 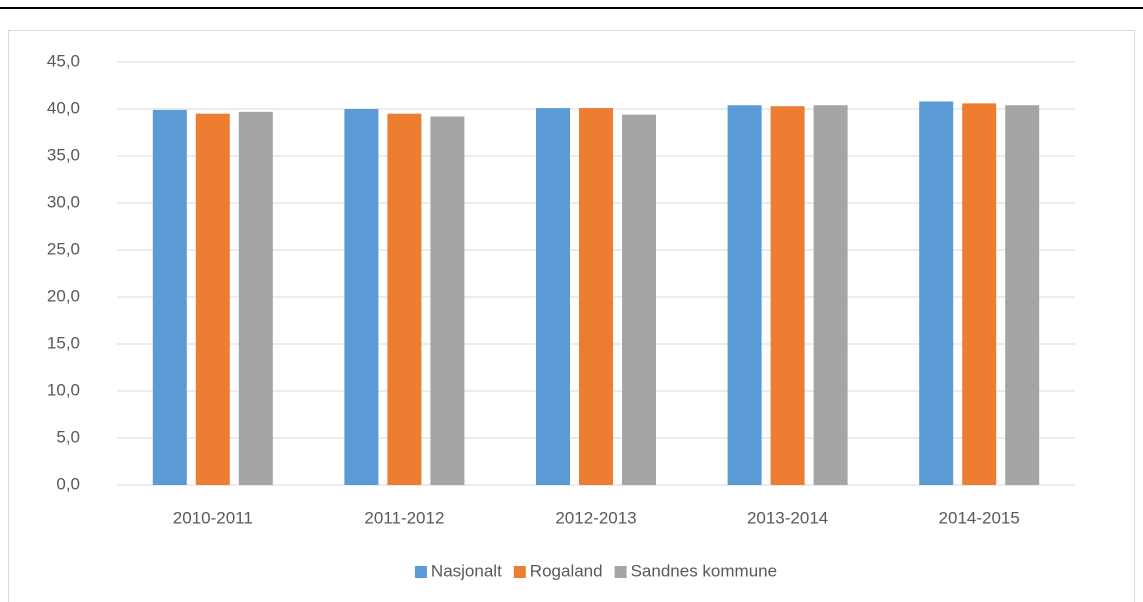 I want to click on y-tick-label: 20,0, so click(x=63, y=295).